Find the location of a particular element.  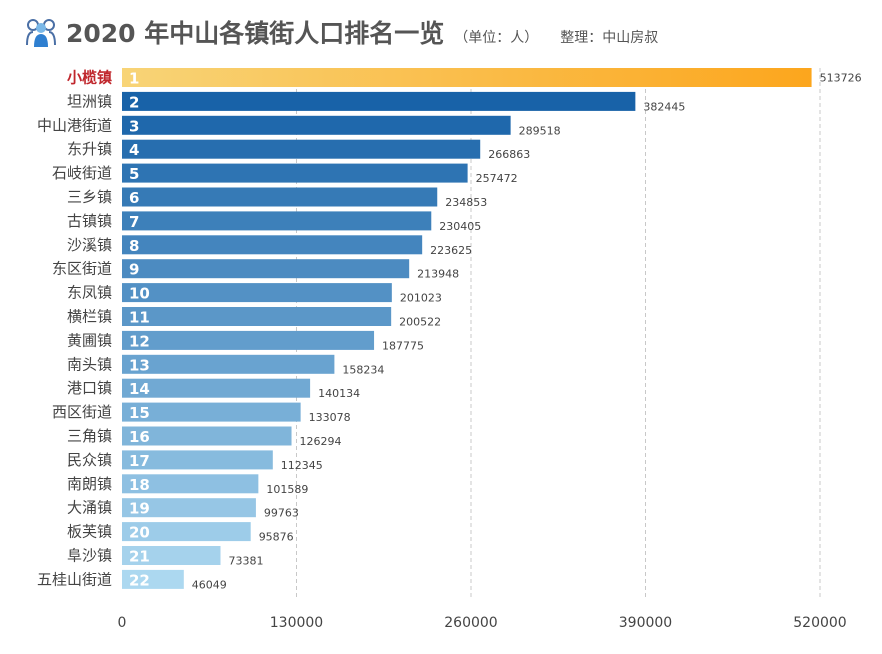

category-label: 大涌镇 is located at coordinates (89, 508).